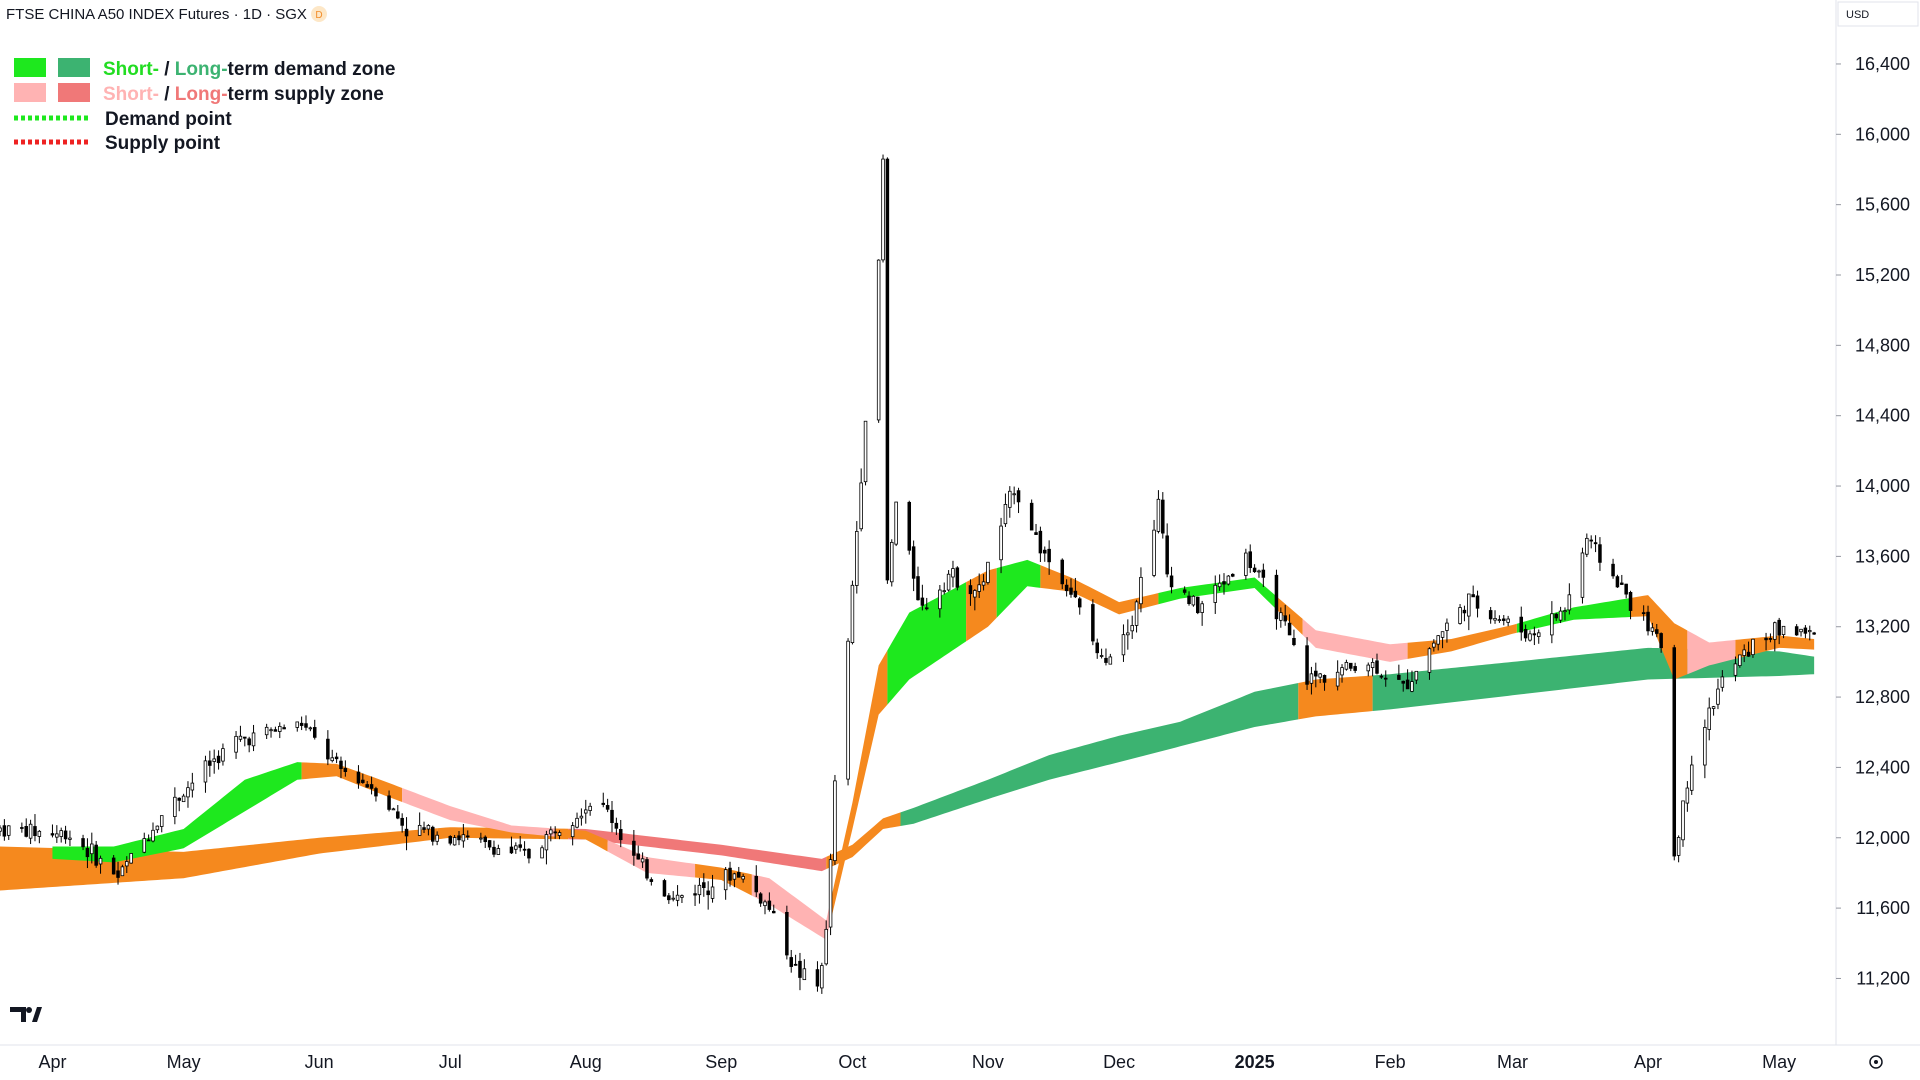 Image resolution: width=1920 pixels, height=1080 pixels. Describe the element at coordinates (1878, 14) in the screenshot. I see `currency-selector: USD` at that location.